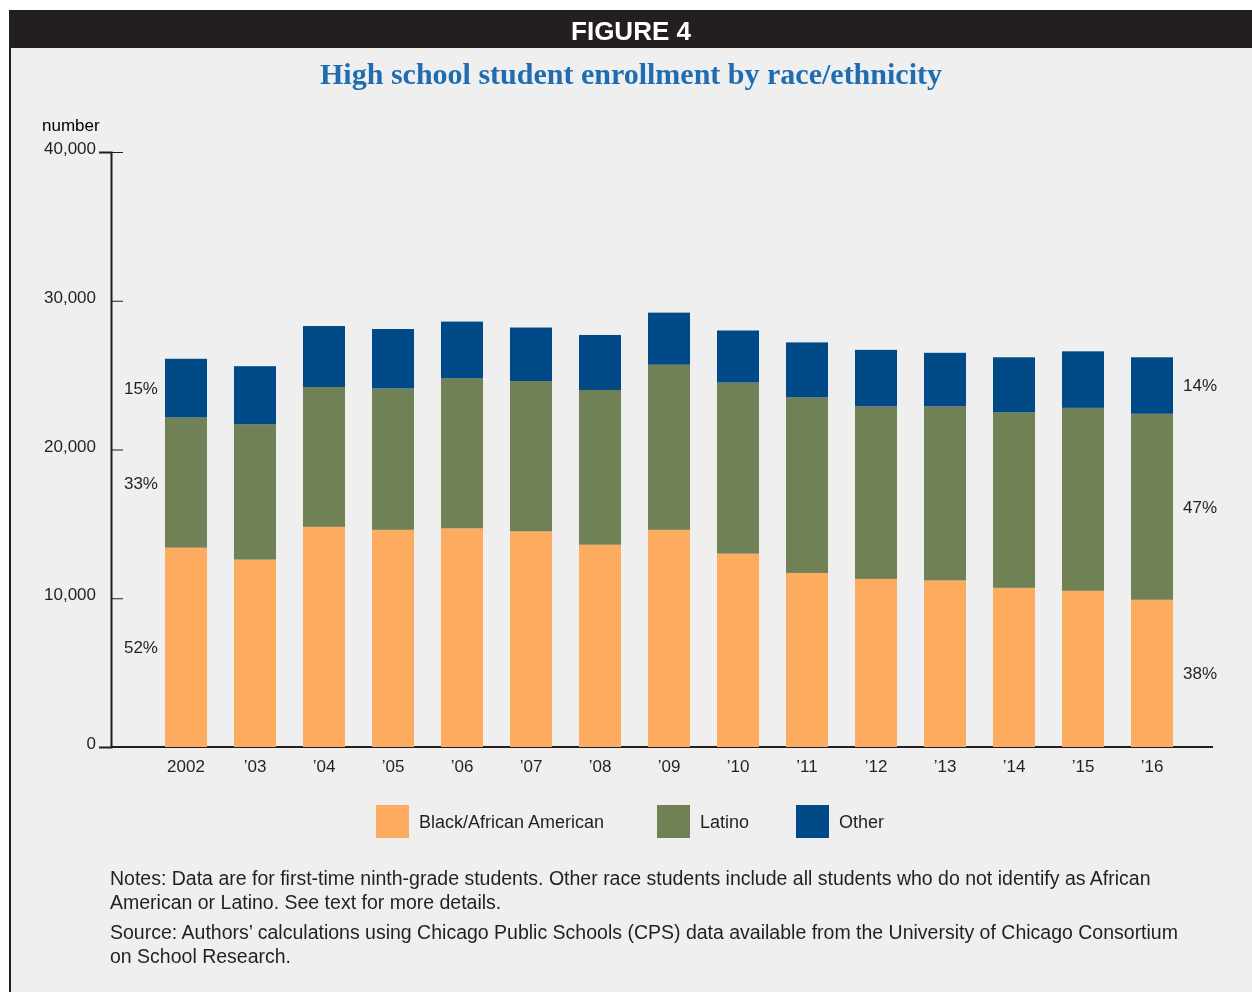 The image size is (1252, 992). Describe the element at coordinates (631, 73) in the screenshot. I see `chart-title: High school student enrollment by race/ethnicity` at that location.